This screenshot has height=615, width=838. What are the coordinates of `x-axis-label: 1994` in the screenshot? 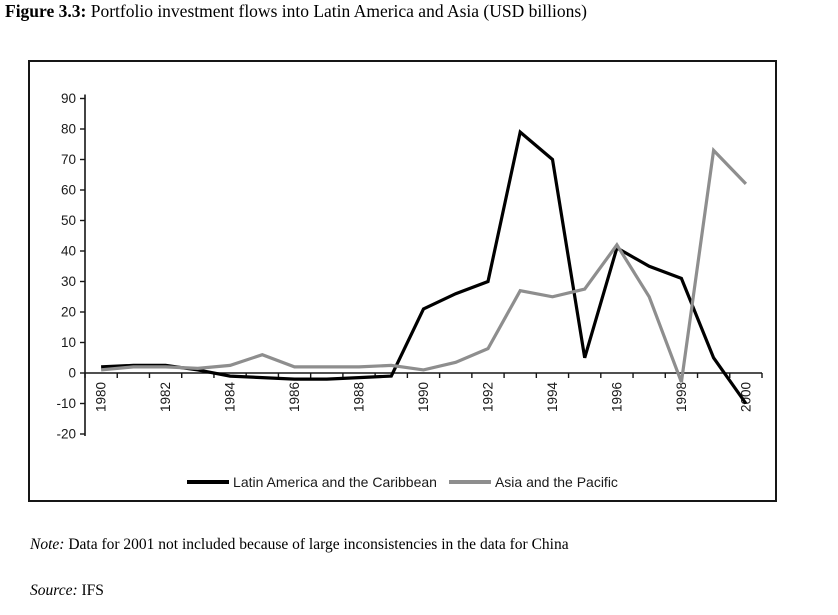 It's located at (552, 397).